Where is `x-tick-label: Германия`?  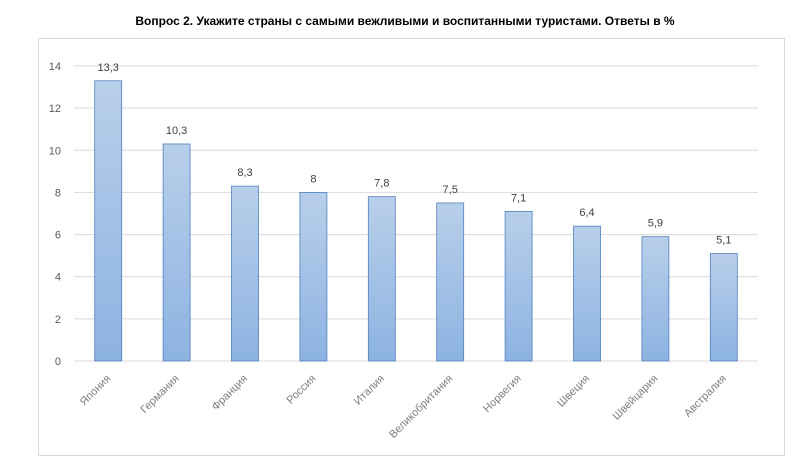
x-tick-label: Германия is located at coordinates (159, 394).